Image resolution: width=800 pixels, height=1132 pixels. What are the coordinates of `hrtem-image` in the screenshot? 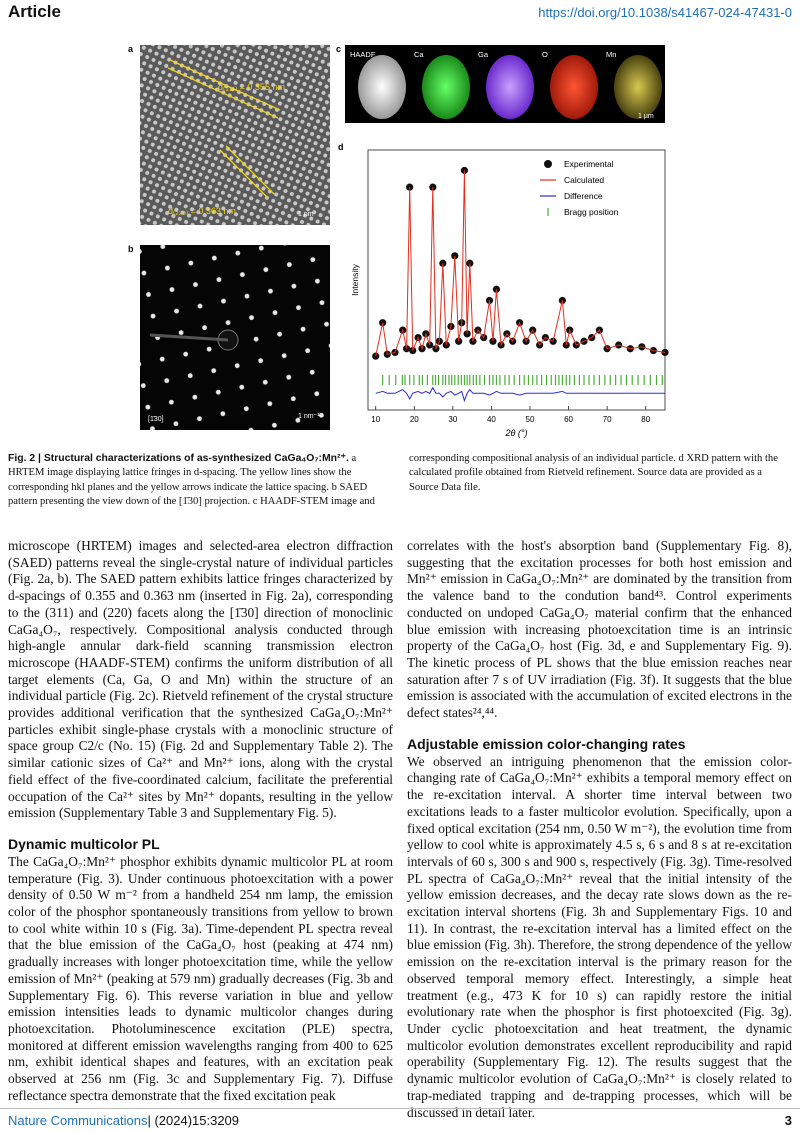 It's located at (235, 135).